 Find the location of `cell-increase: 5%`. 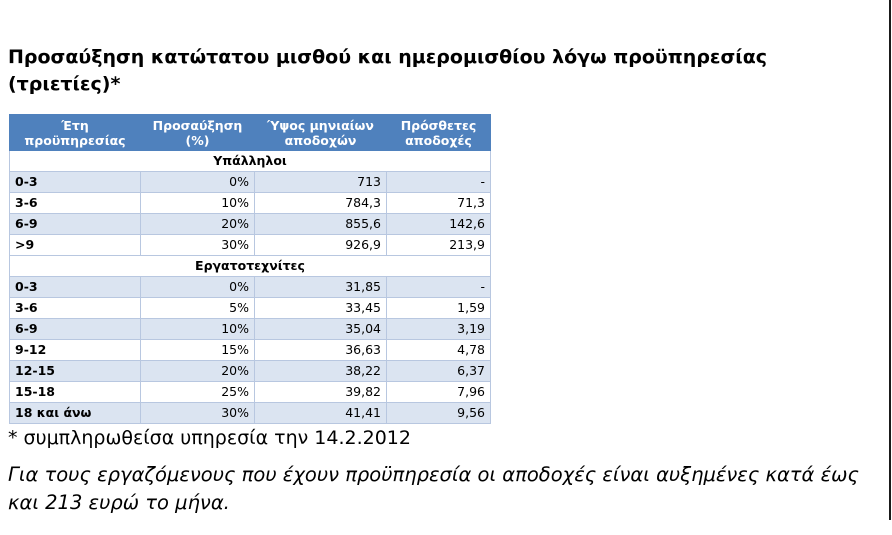

cell-increase: 5% is located at coordinates (197, 308).